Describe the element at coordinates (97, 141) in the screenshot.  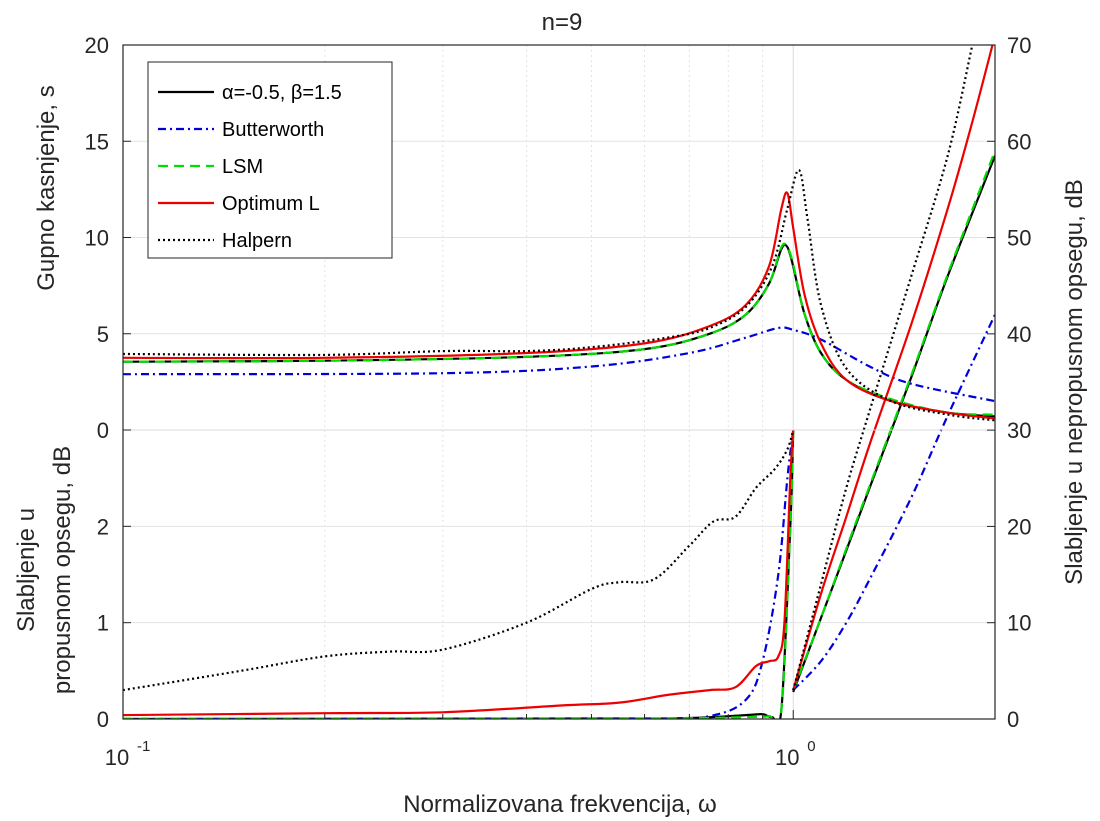
I see `tick-label-upper: 15` at that location.